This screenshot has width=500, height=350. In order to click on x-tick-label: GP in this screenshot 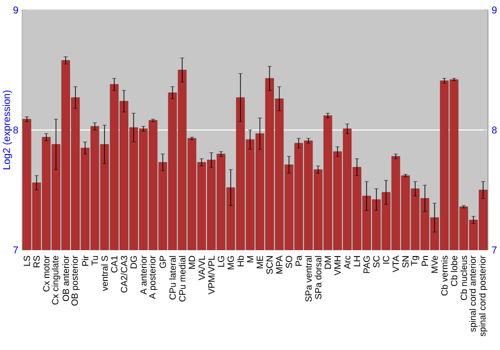, I will do `click(163, 262)`.